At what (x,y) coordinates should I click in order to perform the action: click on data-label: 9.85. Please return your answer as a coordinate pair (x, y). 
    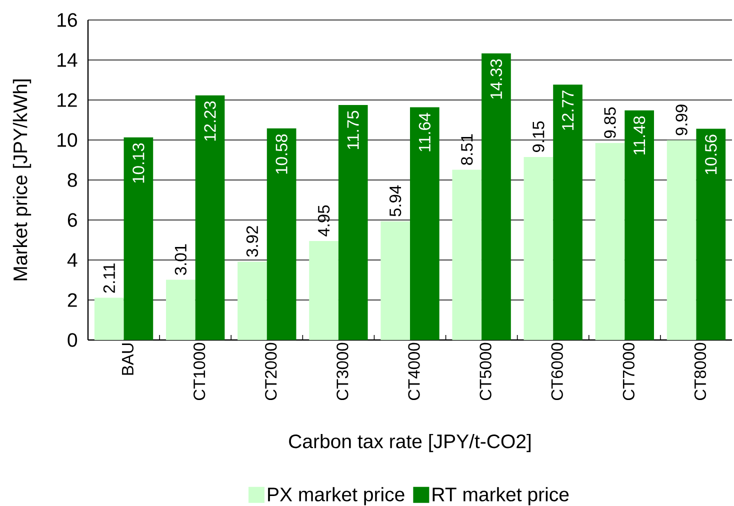
    Looking at the image, I should click on (610, 122).